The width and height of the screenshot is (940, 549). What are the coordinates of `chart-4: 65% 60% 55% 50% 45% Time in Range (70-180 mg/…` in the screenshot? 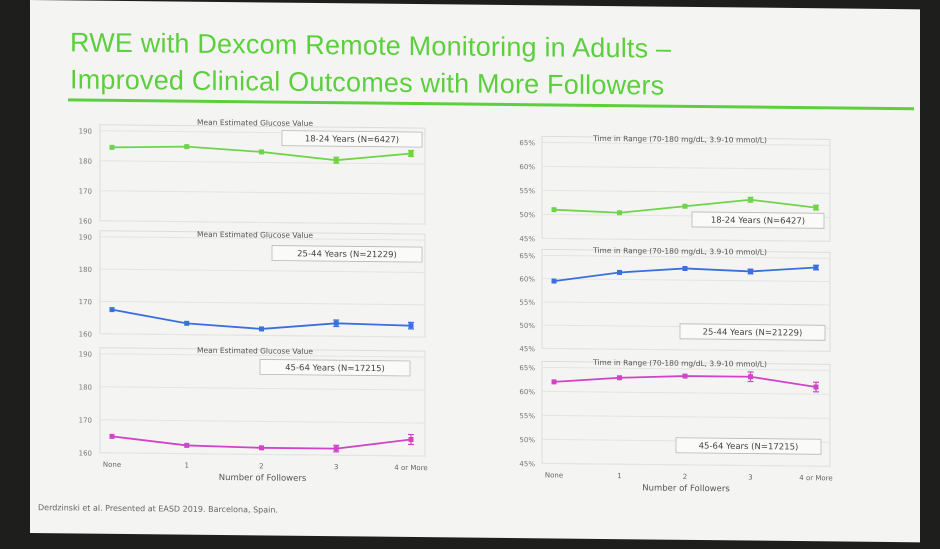 It's located at (675, 188).